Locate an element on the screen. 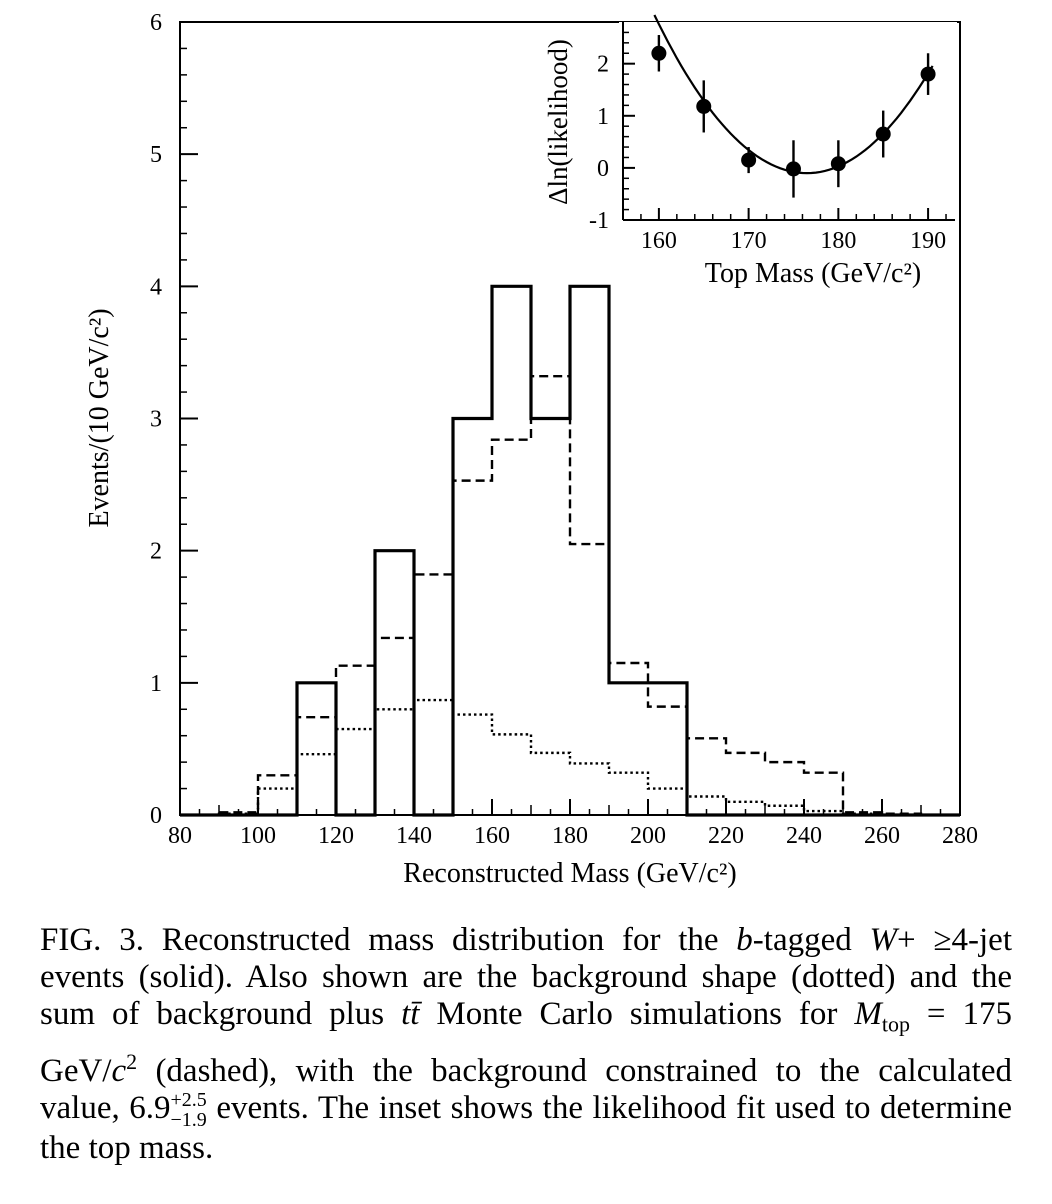 Image resolution: width=1052 pixels, height=1204 pixels. y-tick-label: 4 is located at coordinates (156, 287).